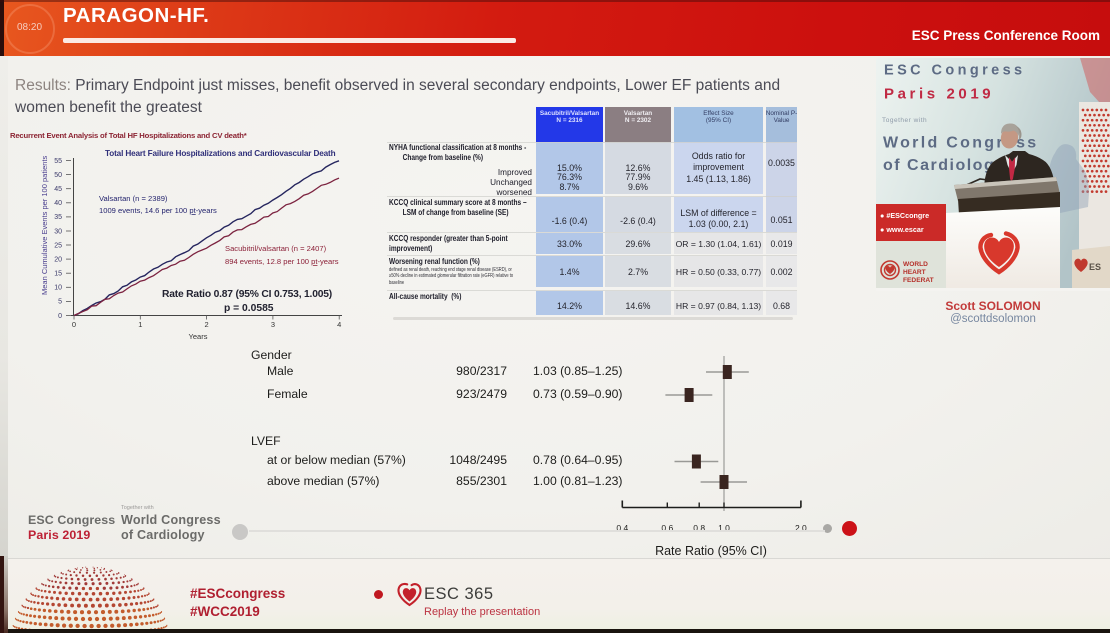 This screenshot has height=633, width=1110. I want to click on svg-text: ● www.escar, so click(902, 229).